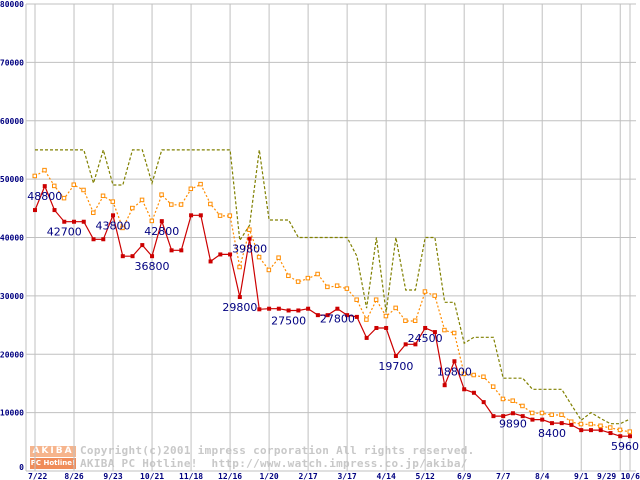 The image size is (640, 480). I want to click on price-annotation: 27800, so click(337, 319).